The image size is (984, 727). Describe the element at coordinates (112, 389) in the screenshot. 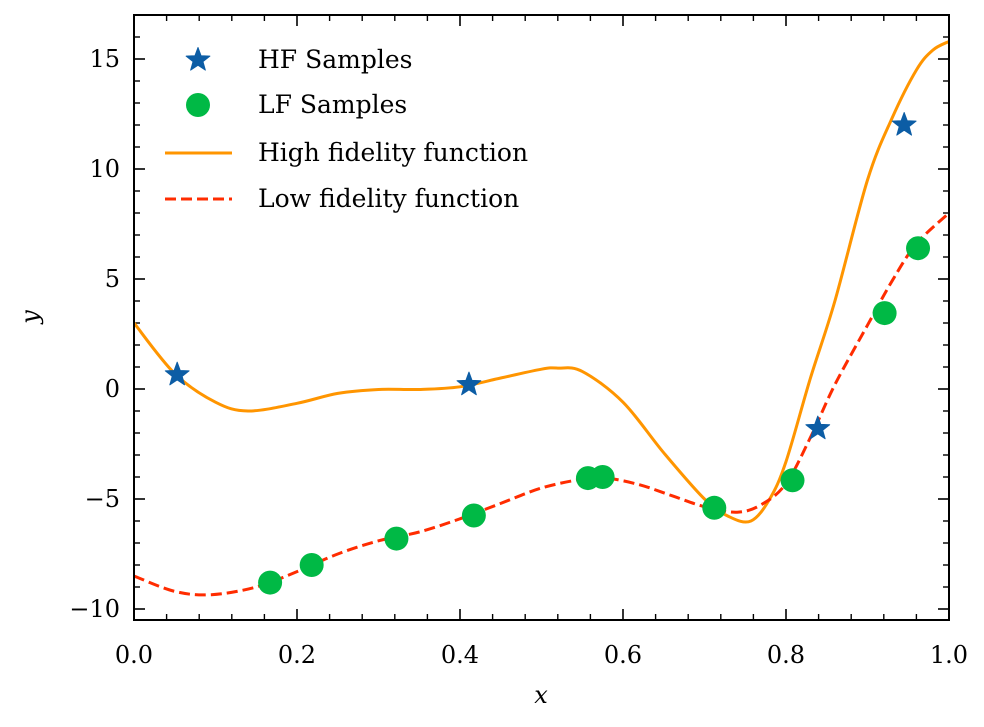

I see `y-tick-label: 0` at that location.